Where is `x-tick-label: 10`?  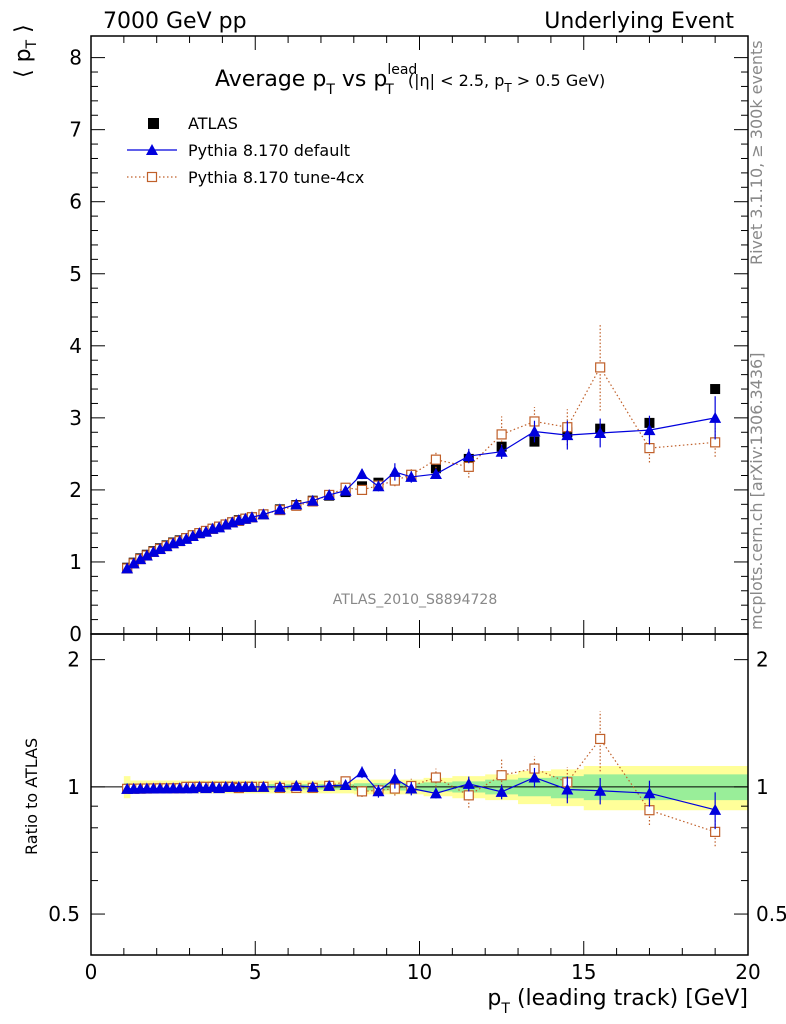 x-tick-label: 10 is located at coordinates (419, 972).